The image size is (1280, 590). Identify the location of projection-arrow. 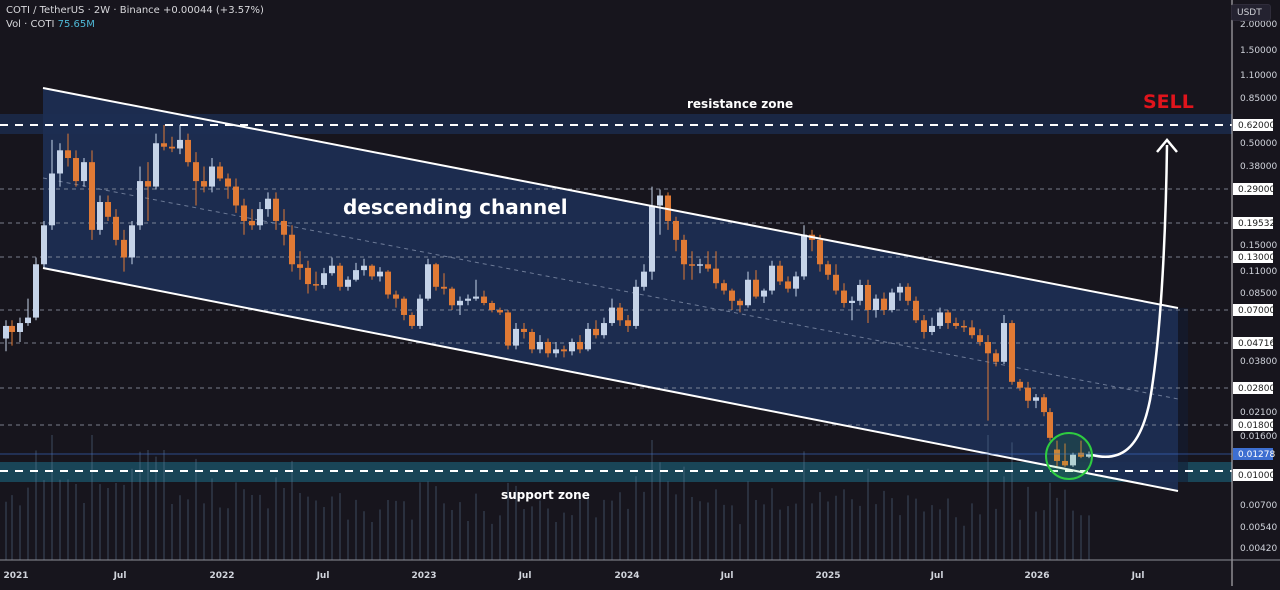
(1130, 301).